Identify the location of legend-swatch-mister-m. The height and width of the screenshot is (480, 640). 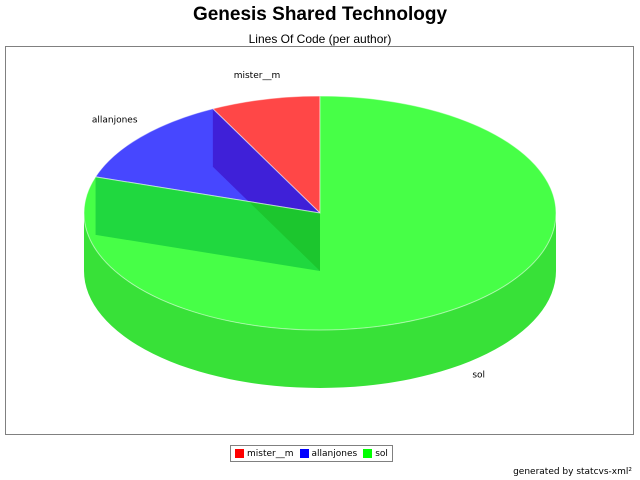
(239, 453).